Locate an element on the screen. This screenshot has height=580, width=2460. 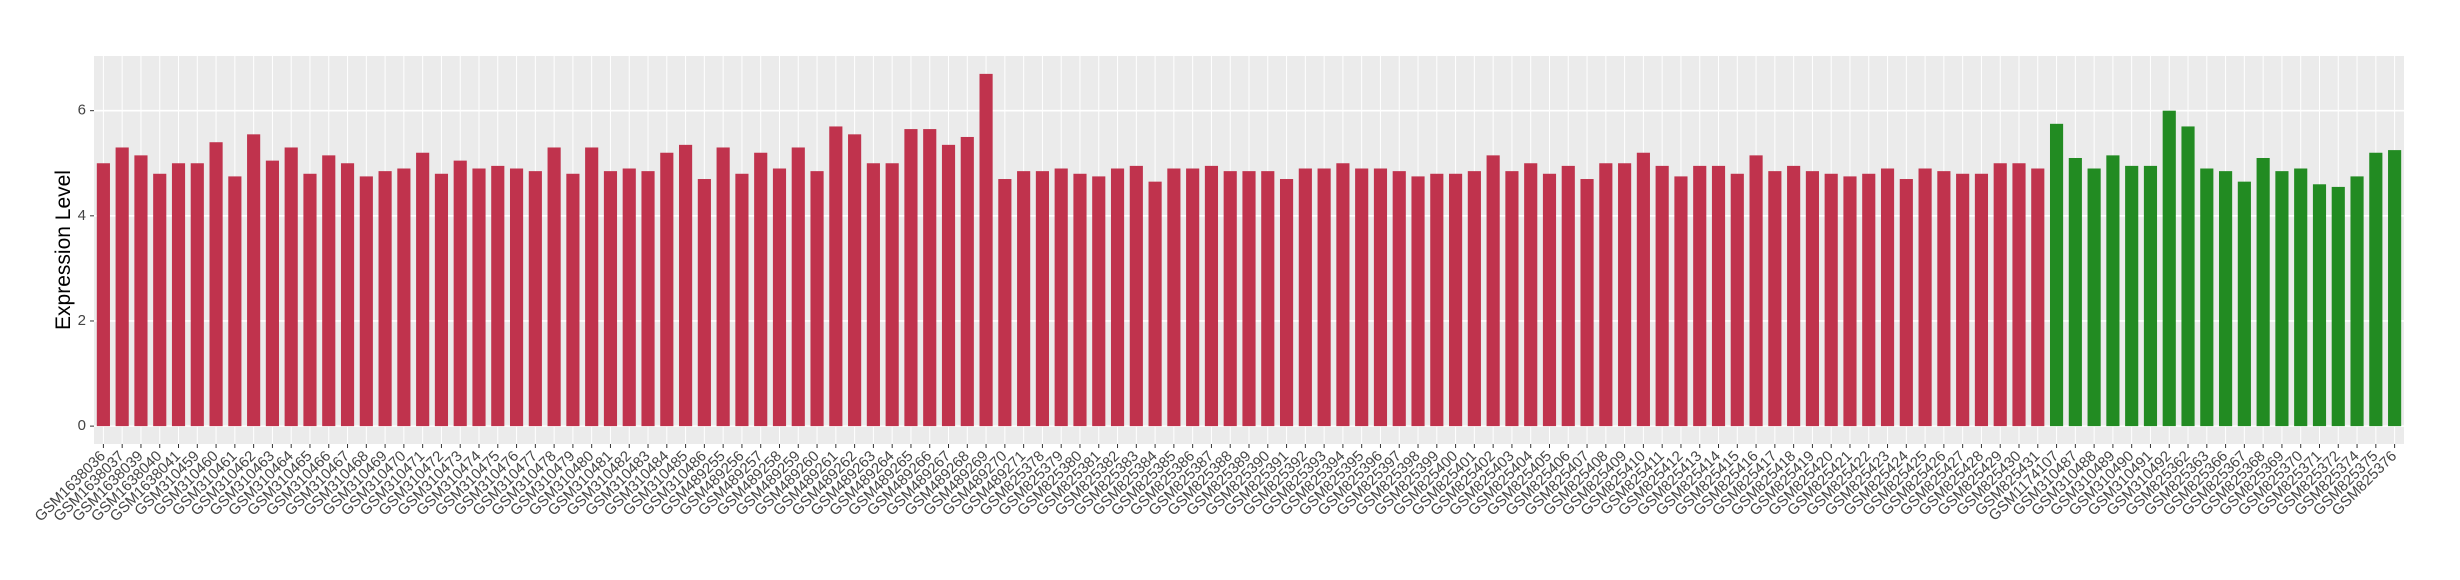
y-axis-title: Expression Level is located at coordinates (63, 250).